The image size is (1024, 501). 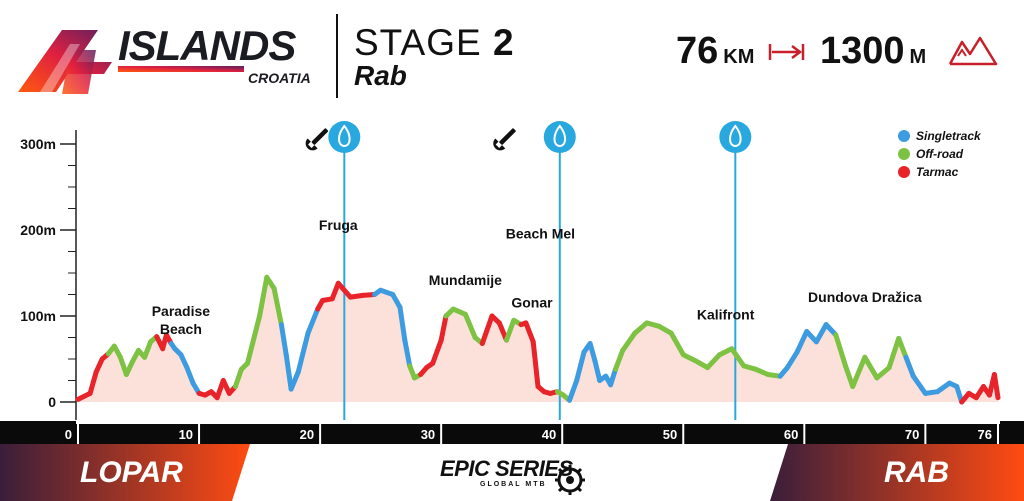 I want to click on sponsor-tagline: GLOBAL MTB, so click(x=513, y=484).